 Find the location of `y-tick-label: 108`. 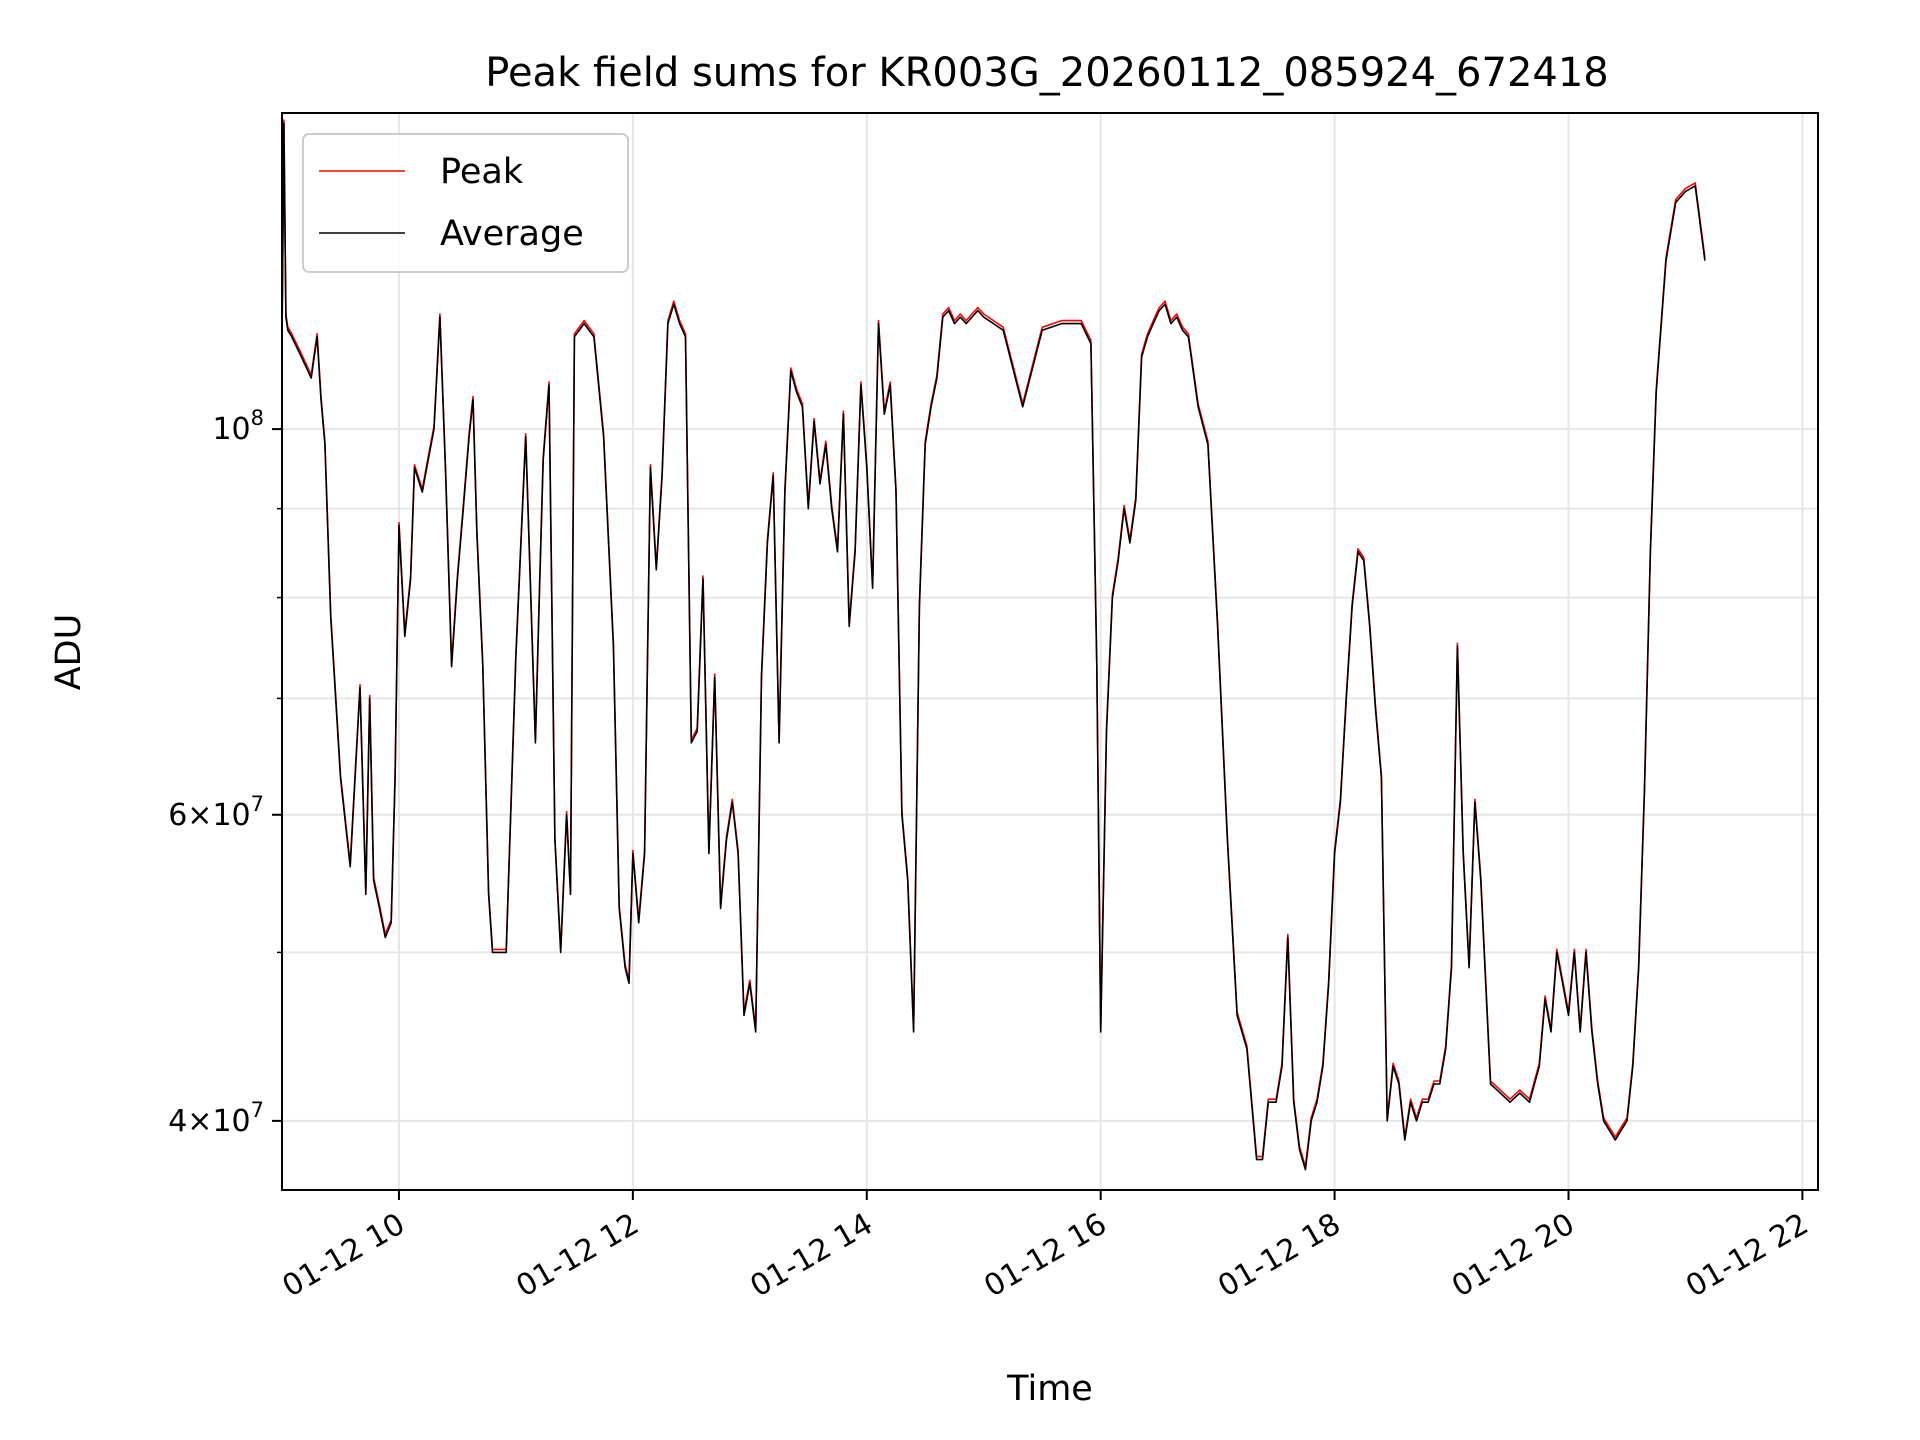

y-tick-label: 108 is located at coordinates (238, 426).